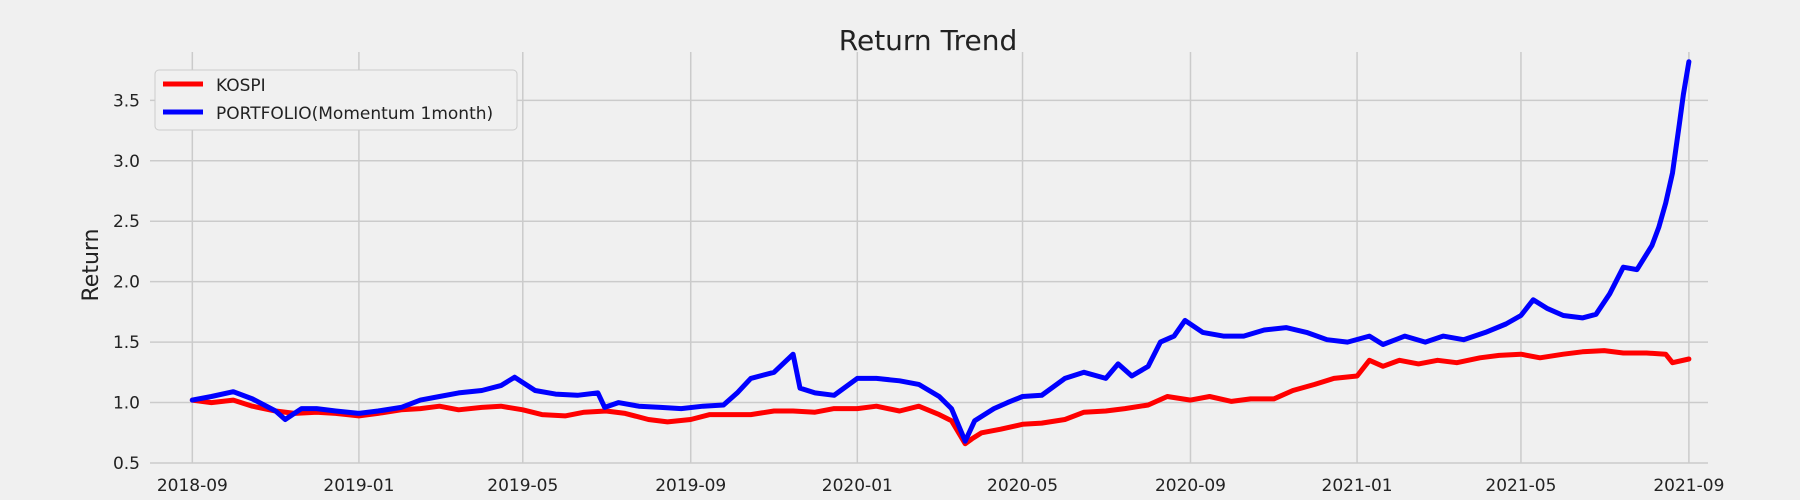 The image size is (1800, 500). What do you see at coordinates (354, 114) in the screenshot?
I see `legend-label-portfolio: PORTFOLIO(Momentum 1month)` at bounding box center [354, 114].